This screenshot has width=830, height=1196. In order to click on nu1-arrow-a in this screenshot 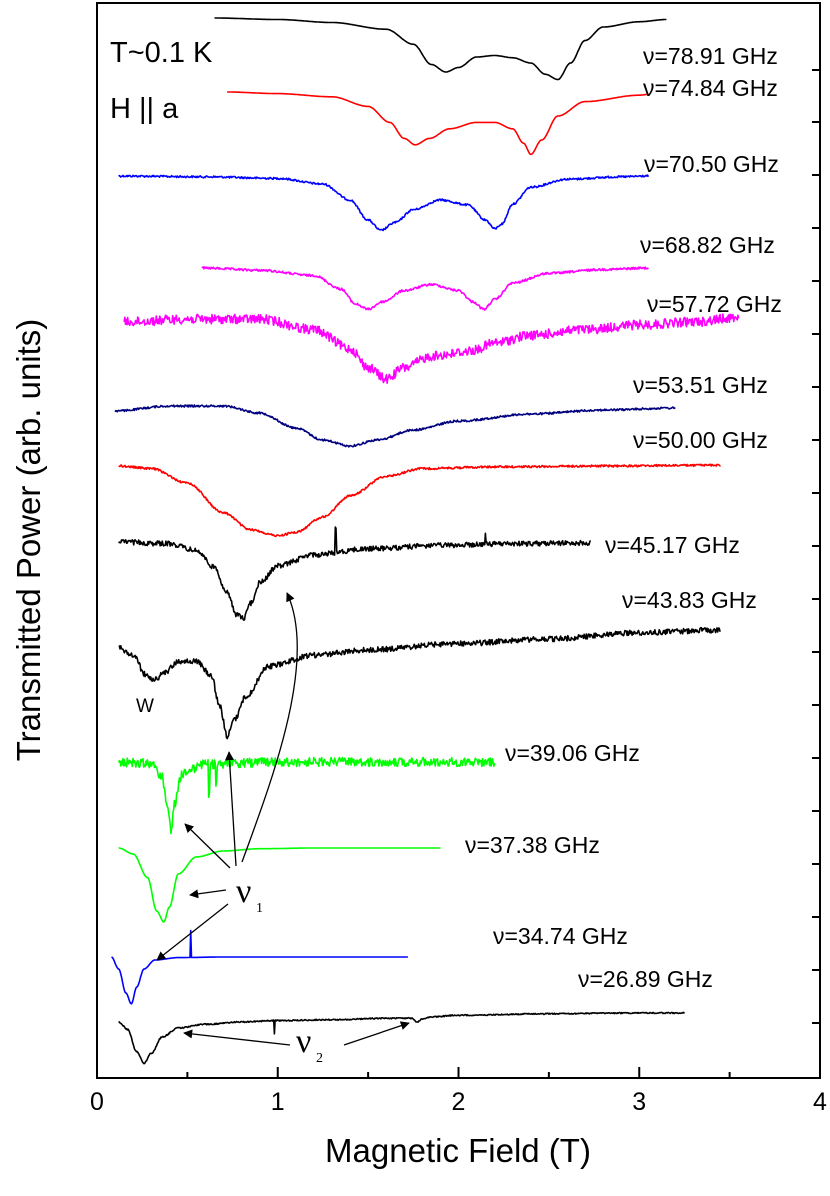, I will do `click(207, 846)`.